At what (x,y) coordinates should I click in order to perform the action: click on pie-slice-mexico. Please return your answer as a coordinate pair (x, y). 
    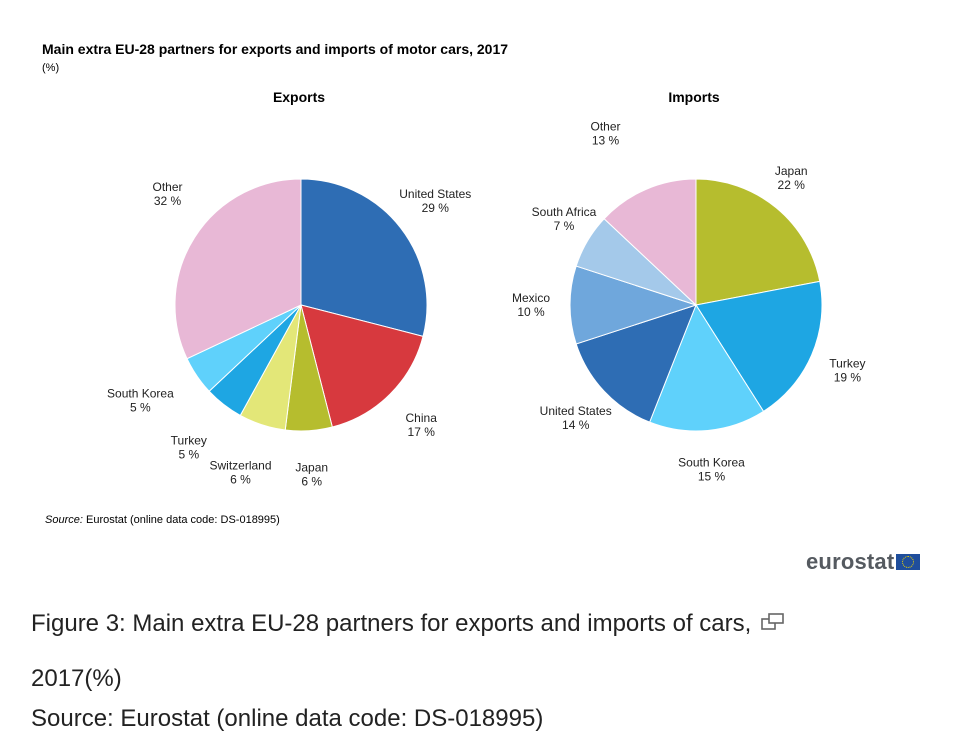
    Looking at the image, I should click on (633, 305).